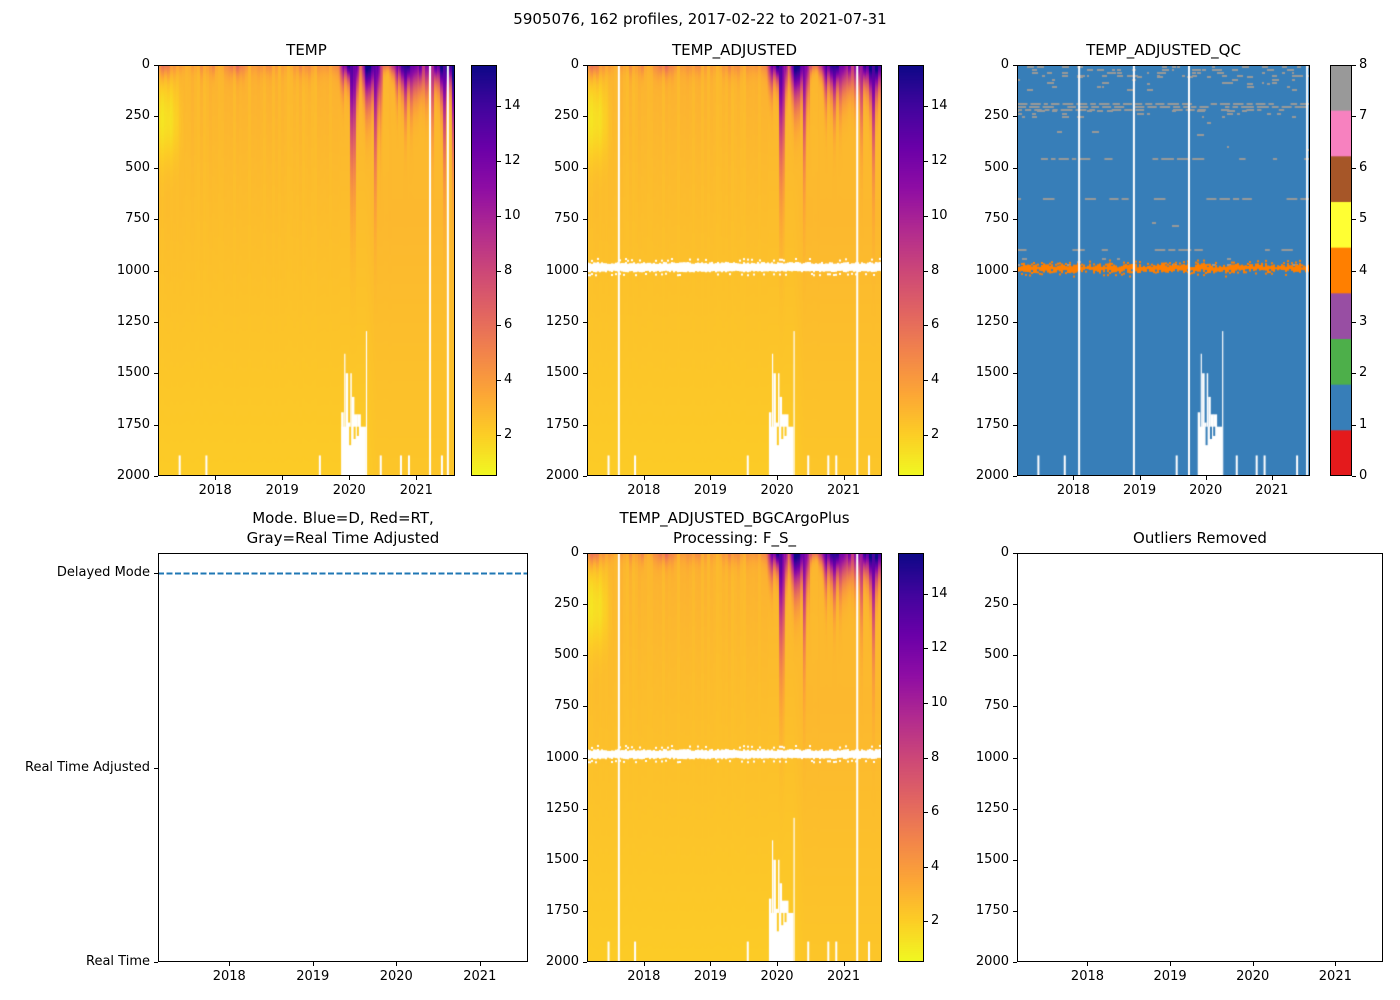 The width and height of the screenshot is (1400, 1000). What do you see at coordinates (87, 768) in the screenshot?
I see `mode-y-tick-label: Real Time Adjusted` at bounding box center [87, 768].